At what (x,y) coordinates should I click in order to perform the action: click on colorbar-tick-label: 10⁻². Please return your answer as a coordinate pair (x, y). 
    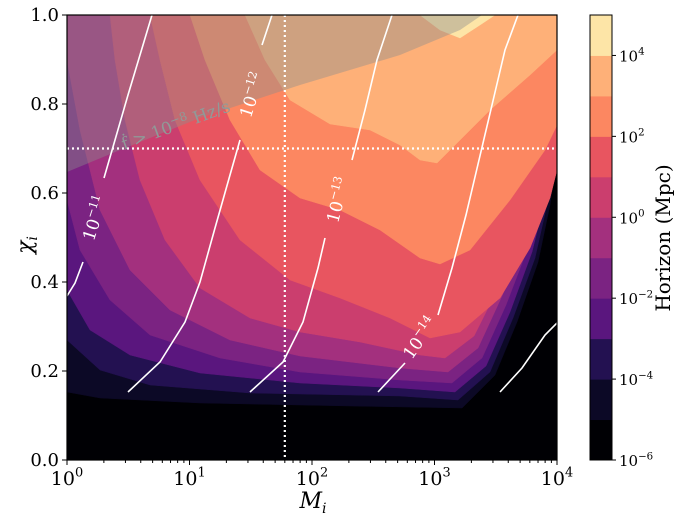
    Looking at the image, I should click on (636, 298).